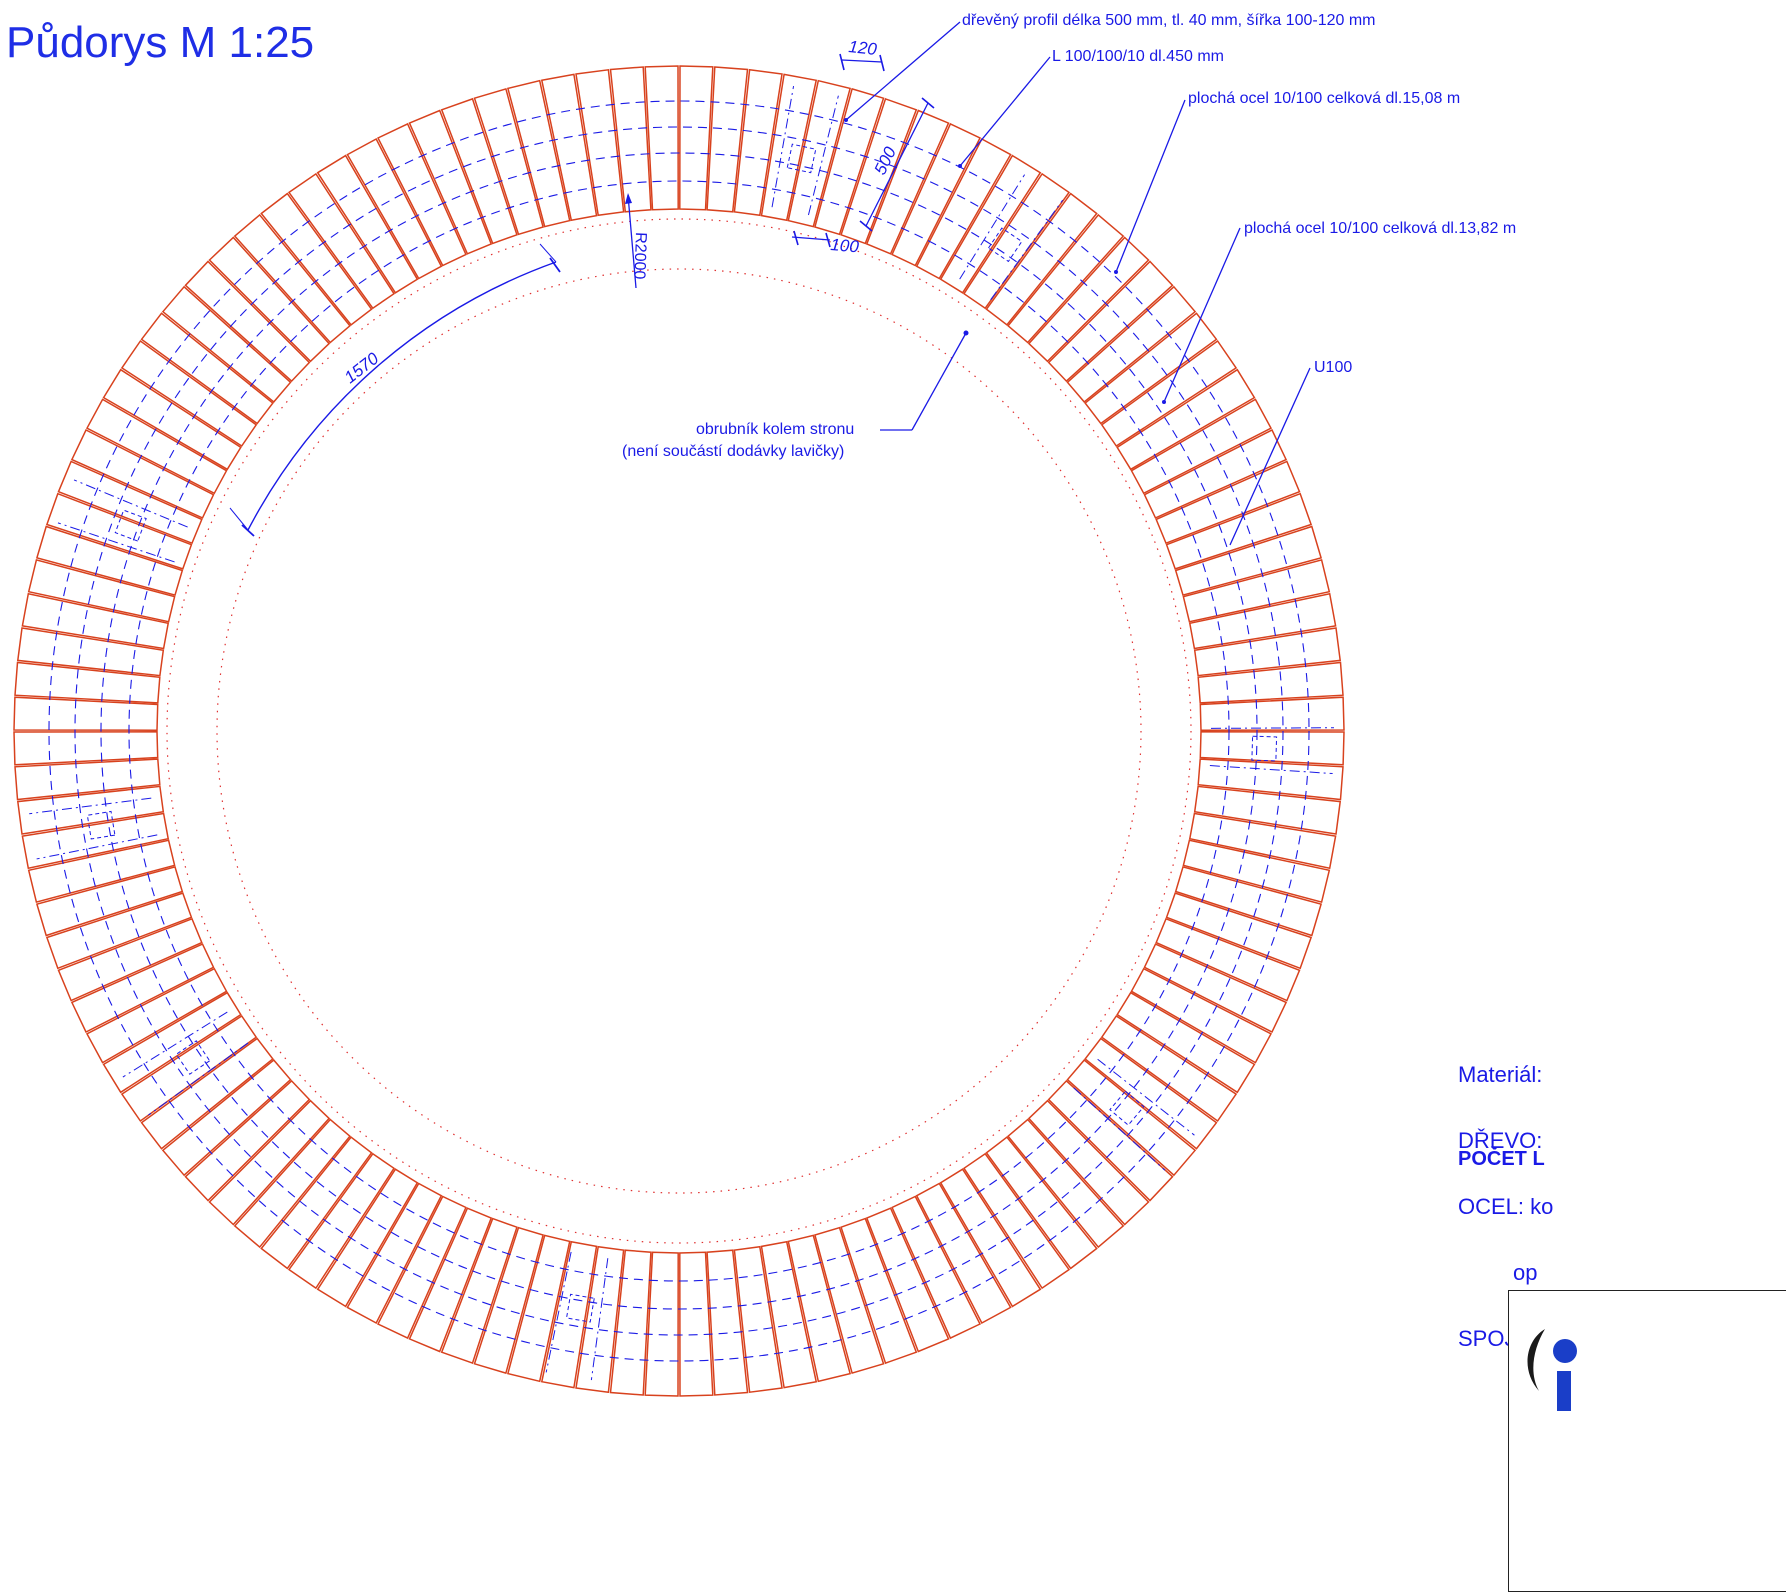  What do you see at coordinates (1333, 367) in the screenshot?
I see `callout-channel: U100` at bounding box center [1333, 367].